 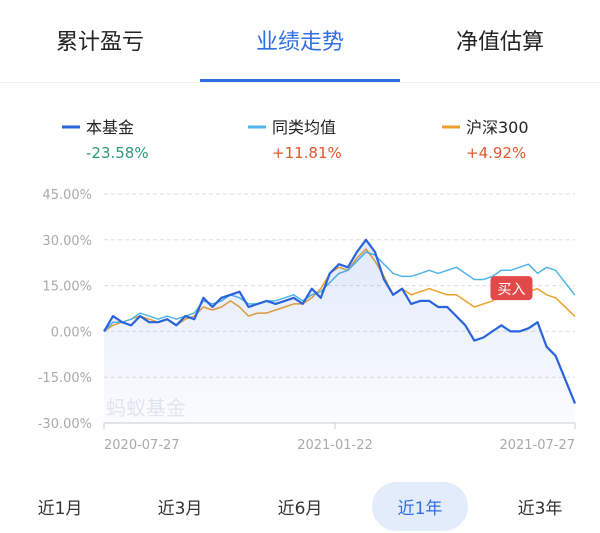 I want to click on y-tick-label: -30.00%, so click(x=65, y=424).